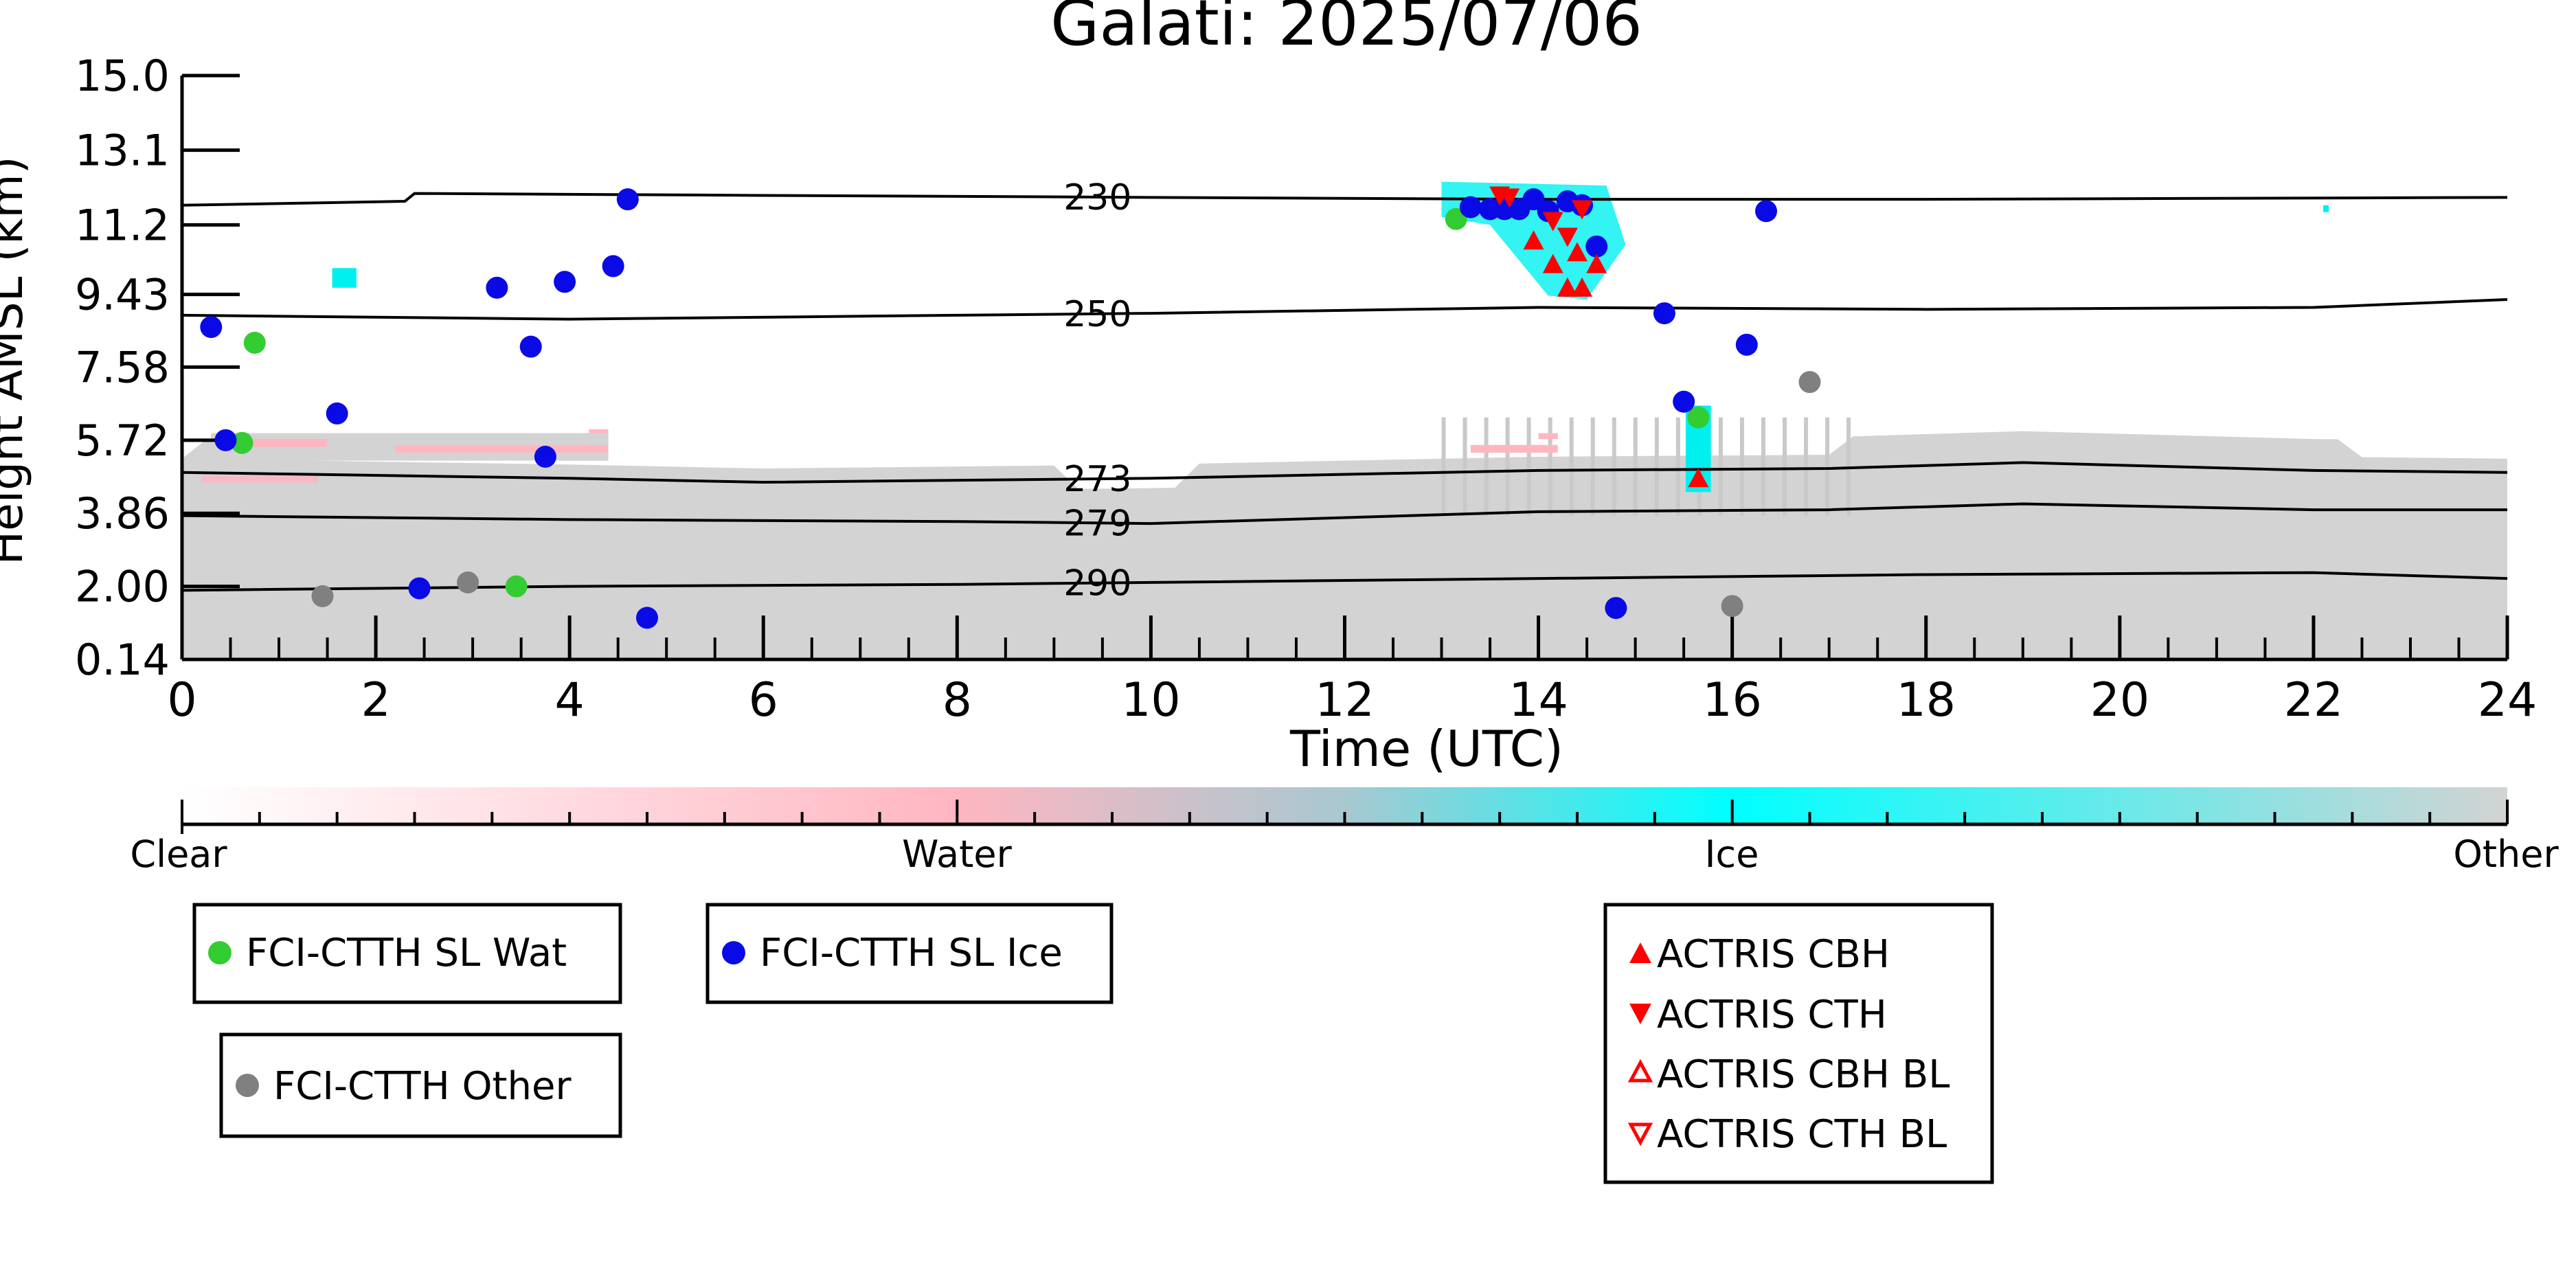 The width and height of the screenshot is (2576, 1288). What do you see at coordinates (1732, 700) in the screenshot?
I see `x-tick-label: 16` at bounding box center [1732, 700].